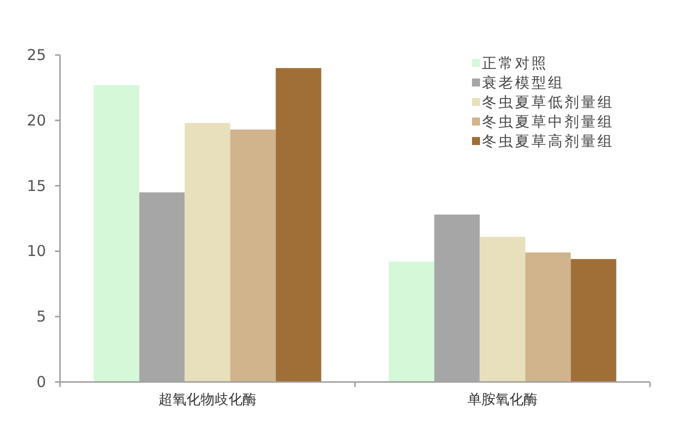 The width and height of the screenshot is (680, 445). I want to click on y-tick-label: 15, so click(36, 185).